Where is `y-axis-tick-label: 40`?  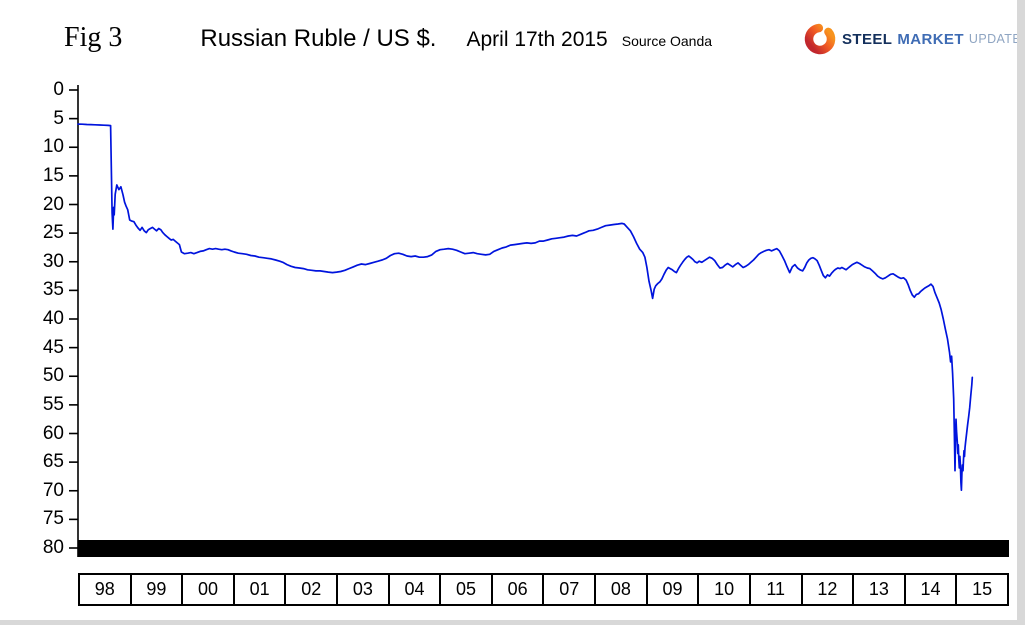 y-axis-tick-label: 40 is located at coordinates (53, 318).